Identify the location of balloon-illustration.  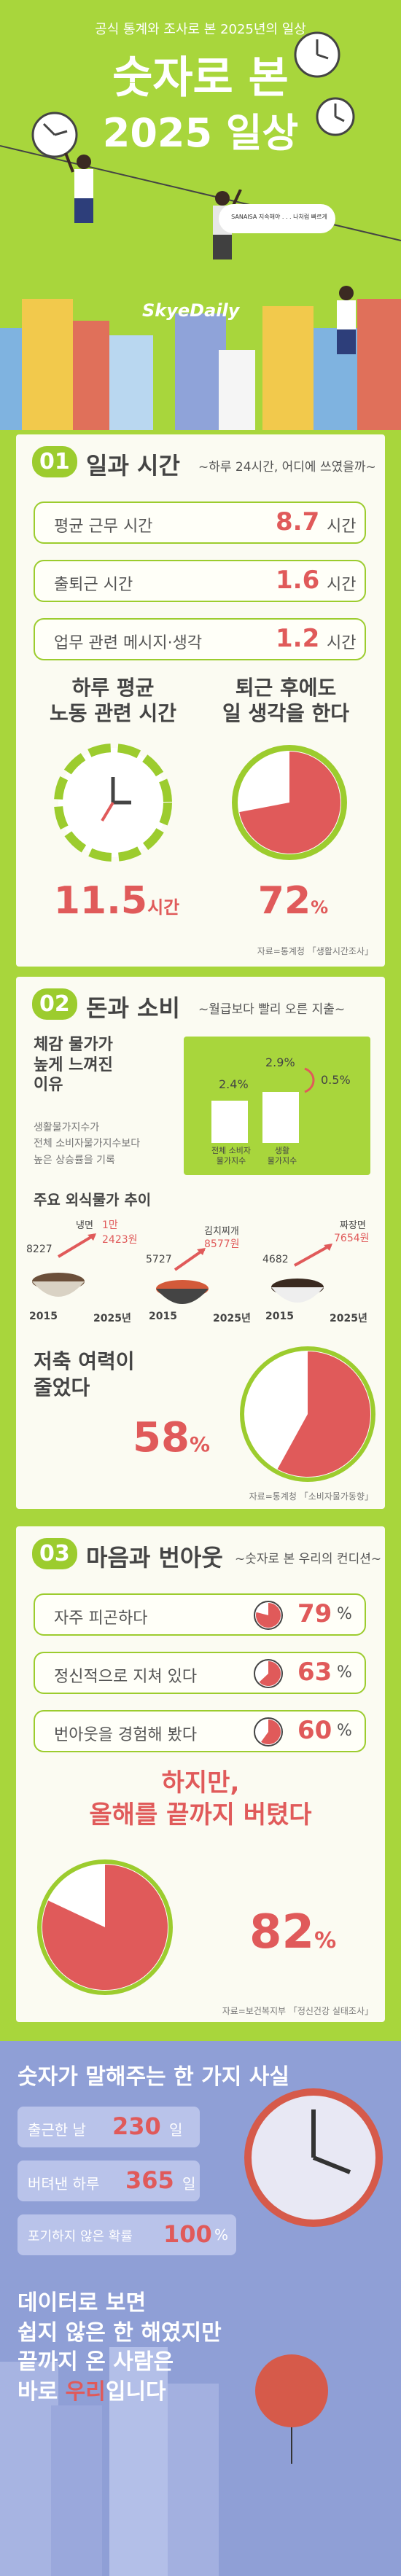
(292, 2409).